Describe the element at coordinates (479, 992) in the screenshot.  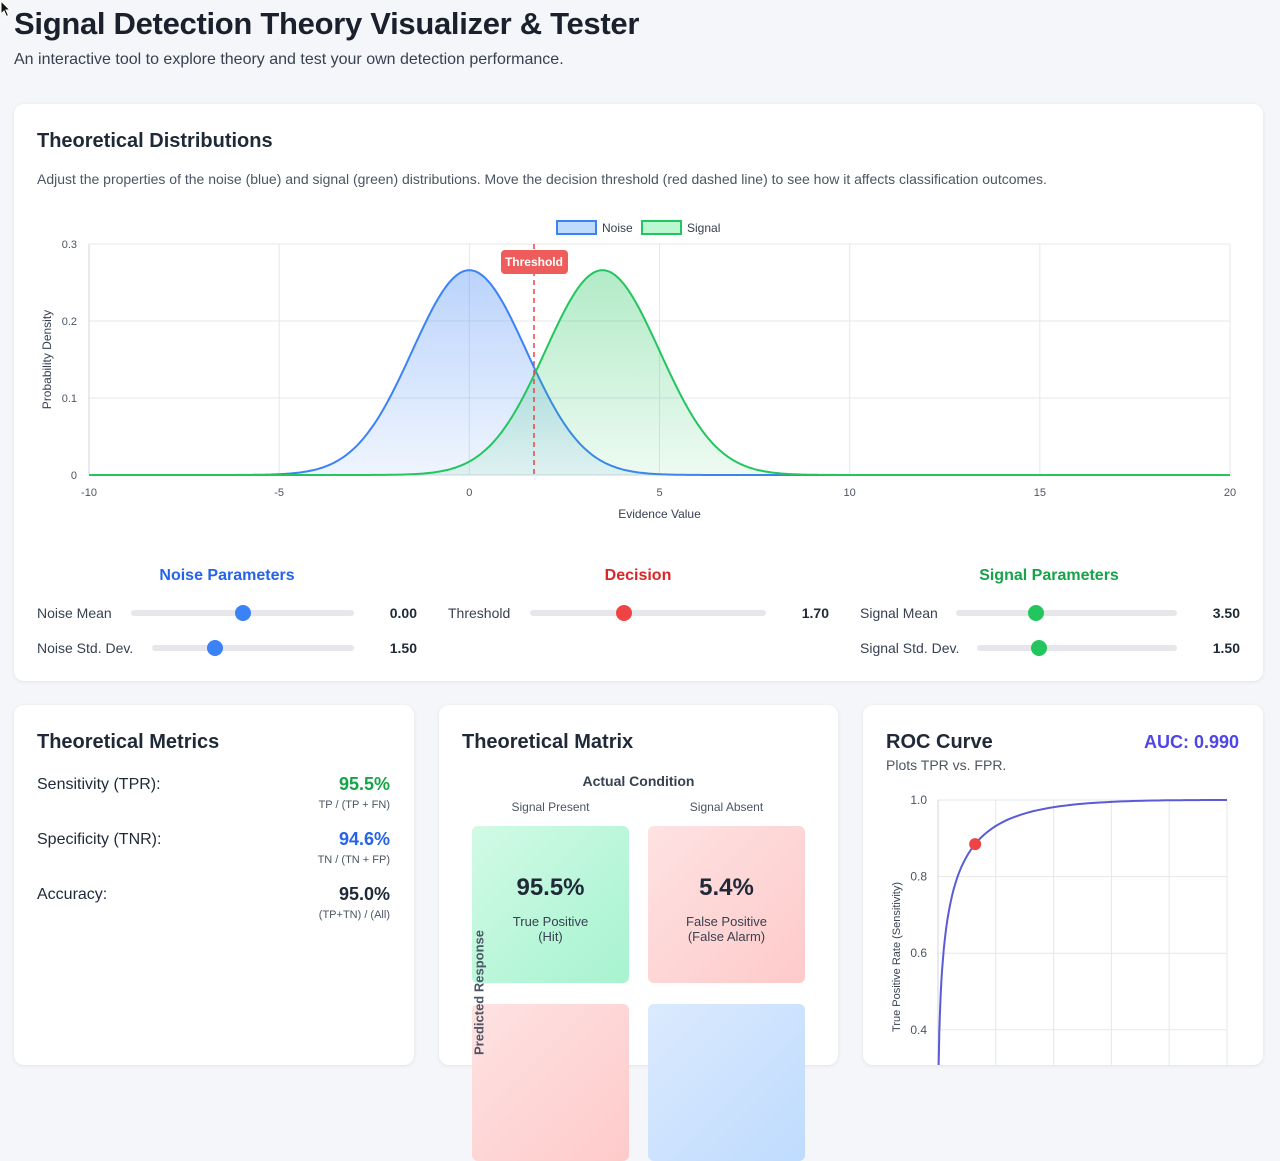
I see `predicted-response-label: Predicted Response` at that location.